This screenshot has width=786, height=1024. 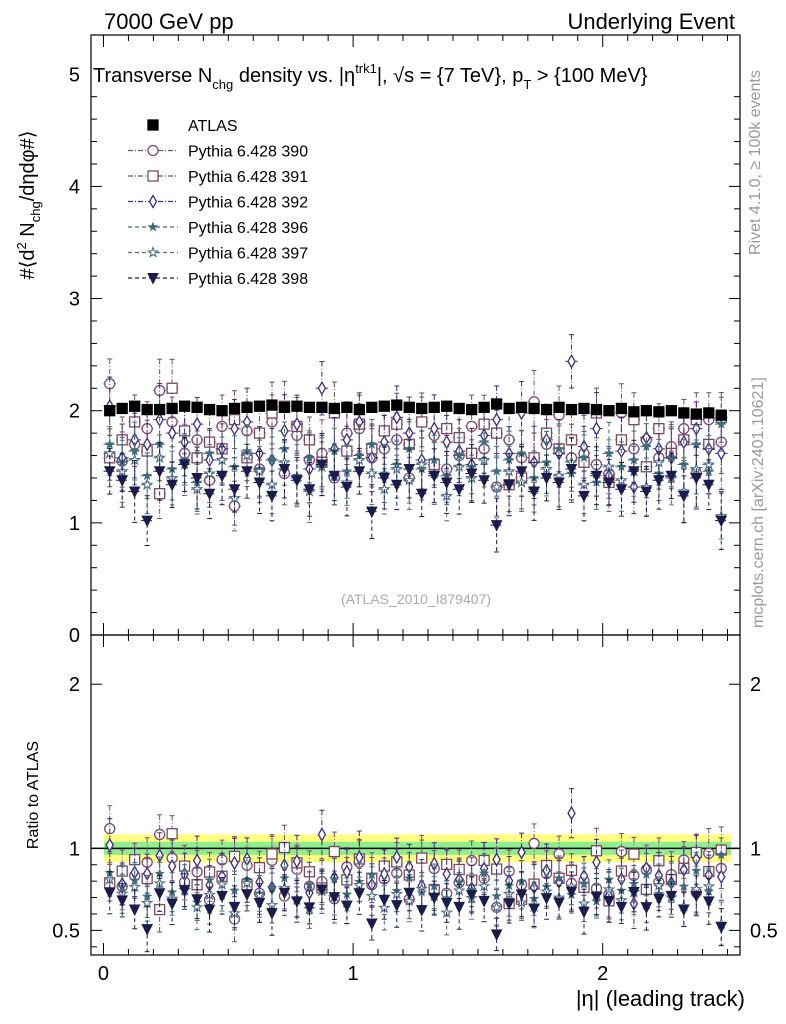 I want to click on main-ytick-label: 3, so click(x=74, y=300).